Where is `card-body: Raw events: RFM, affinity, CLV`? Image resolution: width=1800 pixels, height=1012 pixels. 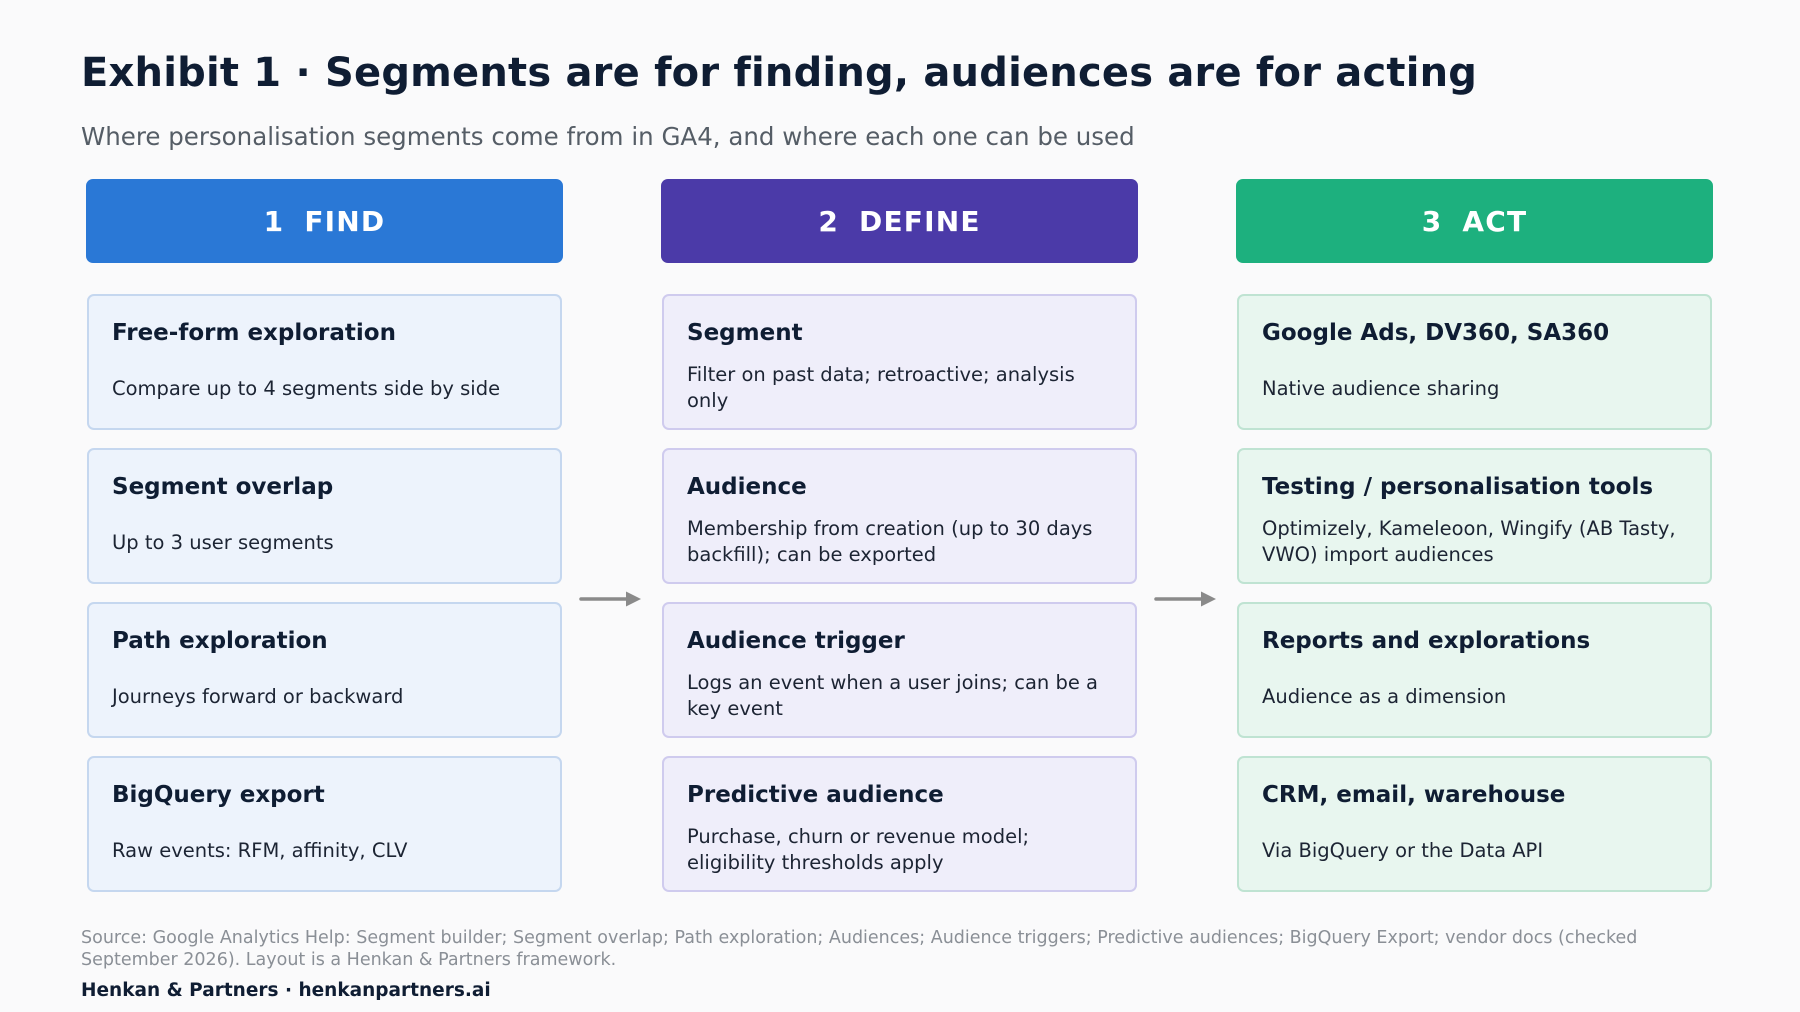 card-body: Raw events: RFM, affinity, CLV is located at coordinates (260, 850).